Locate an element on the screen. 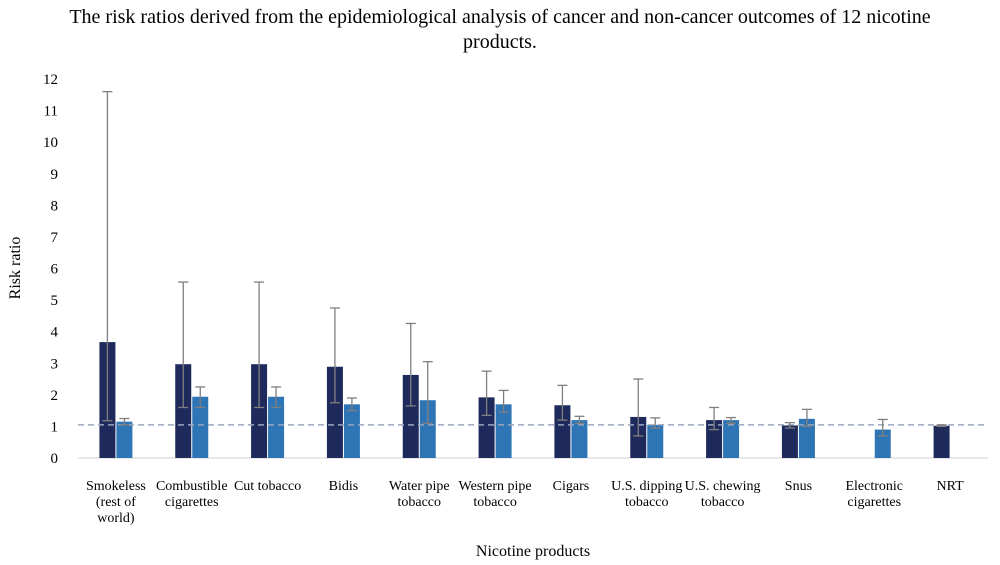 The image size is (1000, 565). x-category-label: Cigars is located at coordinates (571, 486).